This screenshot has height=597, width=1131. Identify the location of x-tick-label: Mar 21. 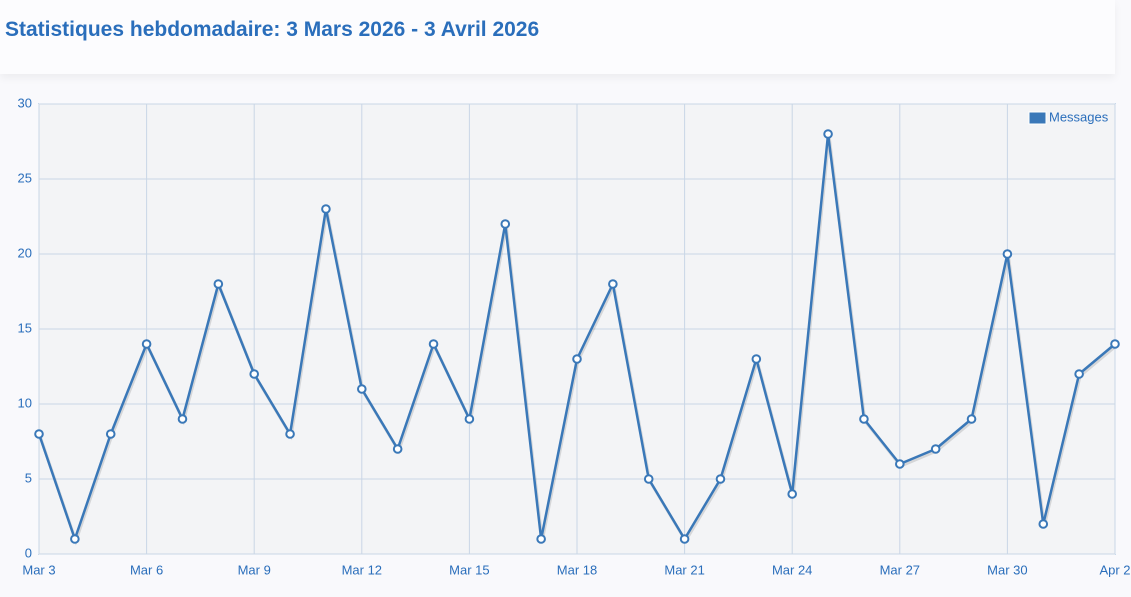
(684, 569).